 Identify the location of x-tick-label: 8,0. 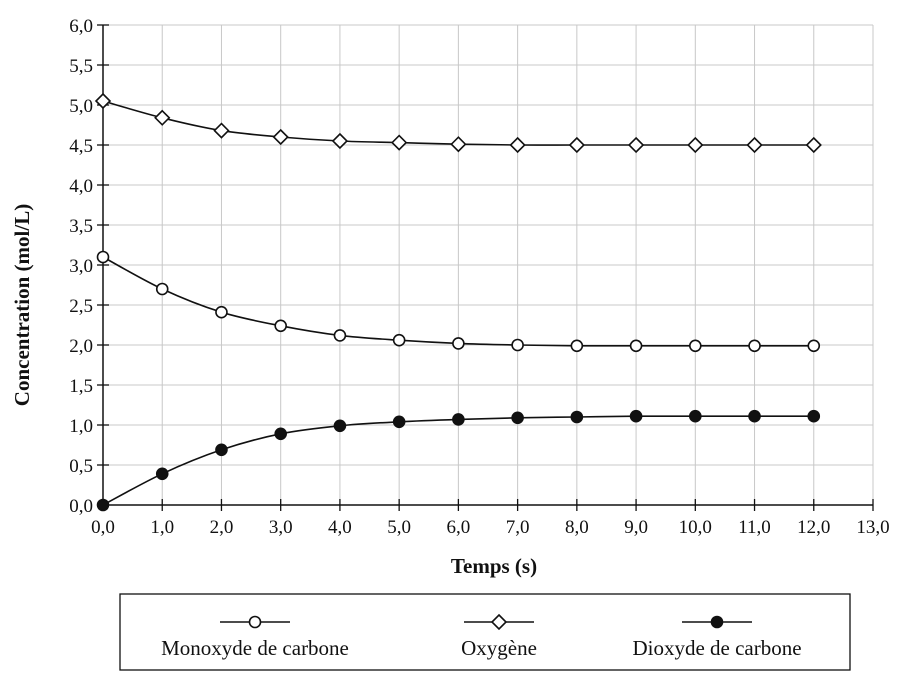
(577, 527).